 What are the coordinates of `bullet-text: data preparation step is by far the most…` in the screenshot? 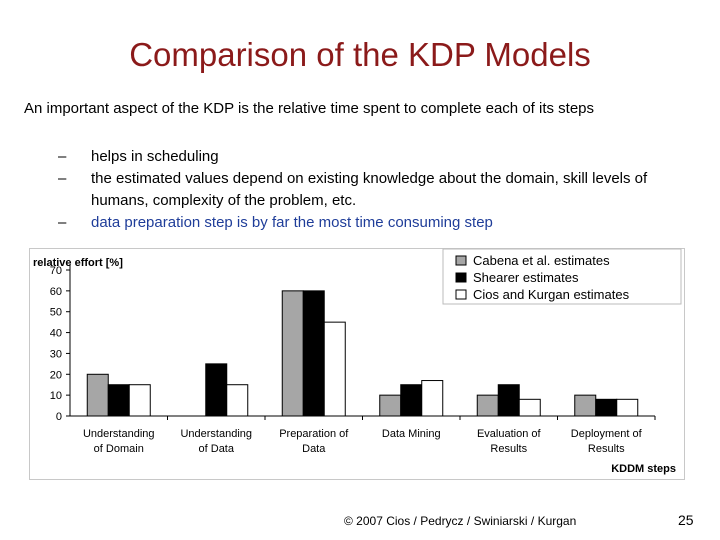 It's located at (292, 222).